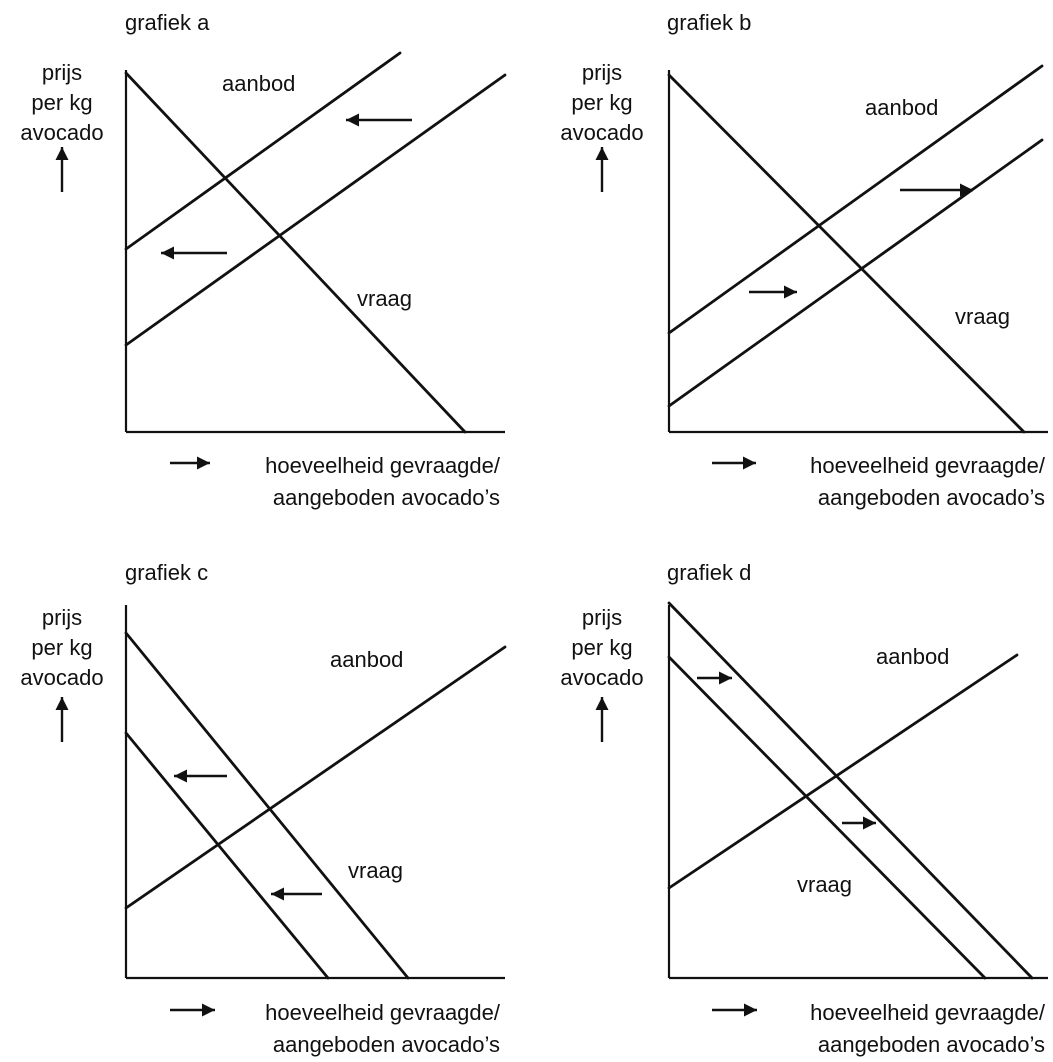 This screenshot has width=1053, height=1062. Describe the element at coordinates (180, 776) in the screenshot. I see `shift-arrow-c-1-head` at that location.